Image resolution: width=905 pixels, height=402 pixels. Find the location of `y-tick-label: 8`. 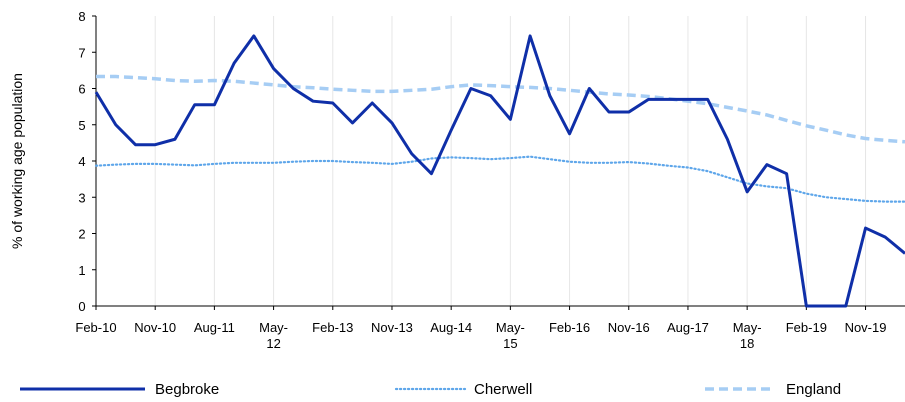

y-tick-label: 8 is located at coordinates (81, 16).